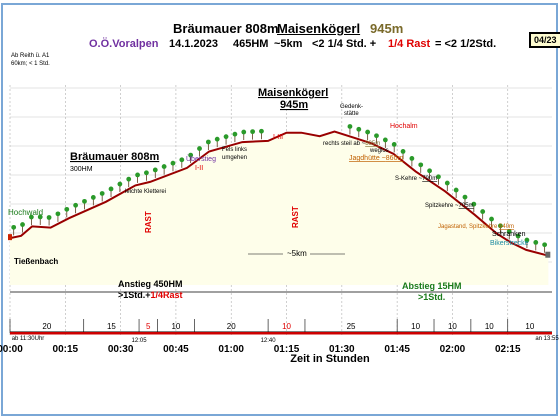  Describe the element at coordinates (294, 105) in the screenshot. I see `peak2-altitude: 945m` at that location.